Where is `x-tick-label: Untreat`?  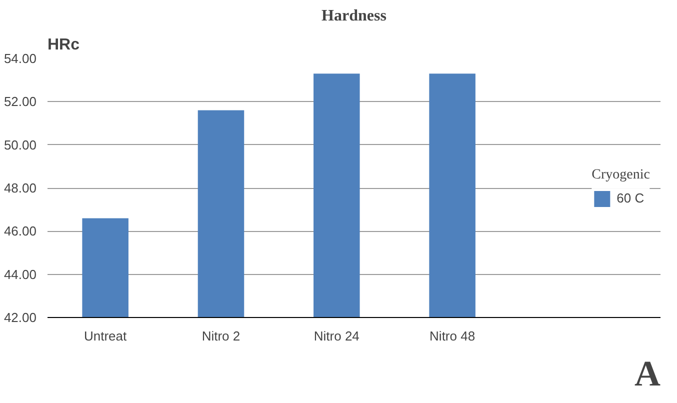 x-tick-label: Untreat is located at coordinates (106, 336).